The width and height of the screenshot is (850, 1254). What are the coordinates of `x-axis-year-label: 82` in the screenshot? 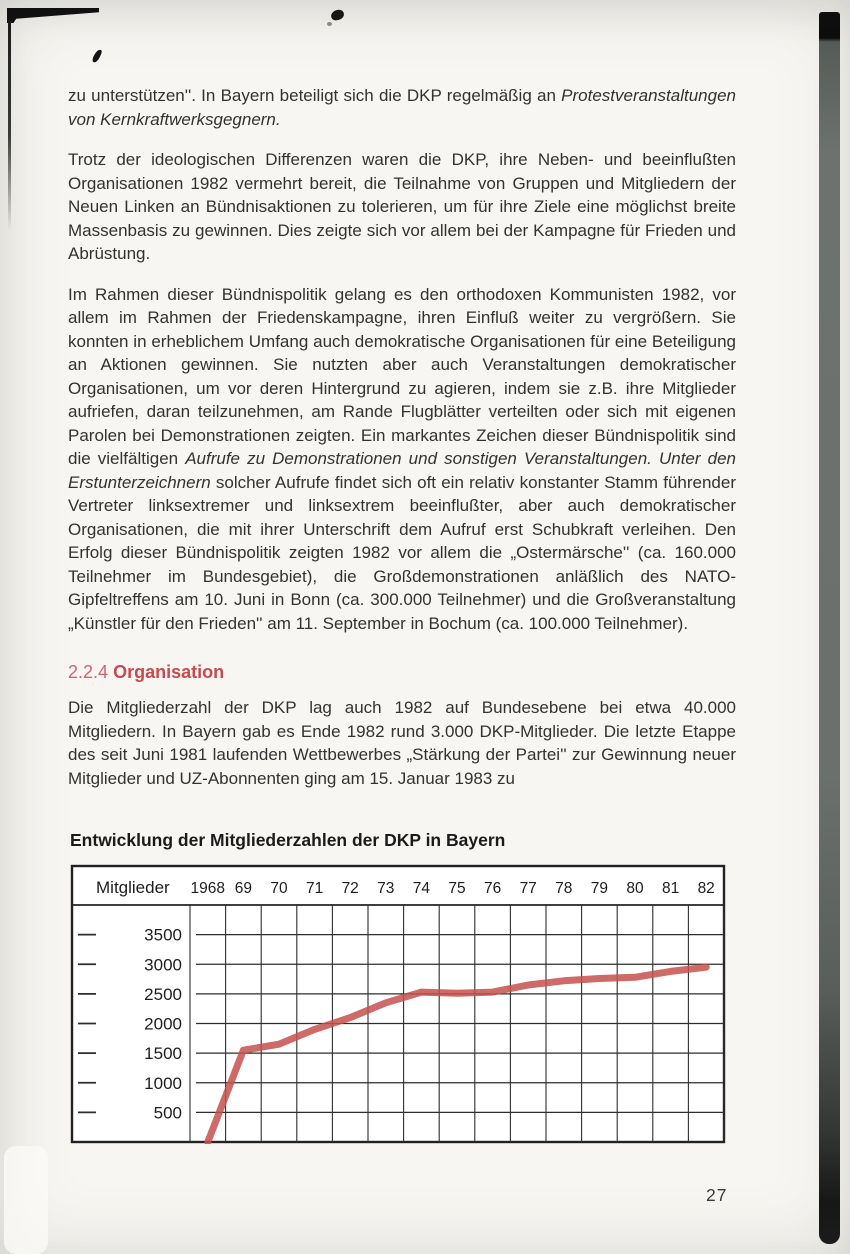 It's located at (706, 888).